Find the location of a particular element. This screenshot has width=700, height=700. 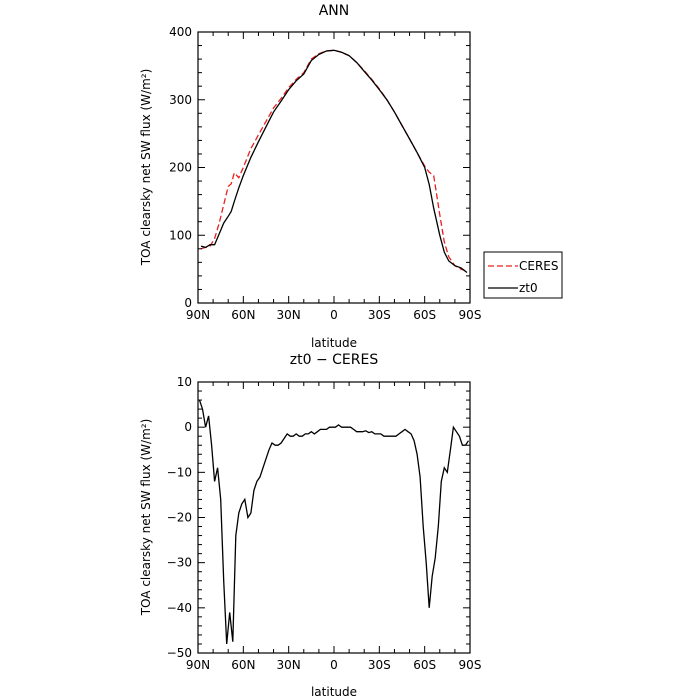

legend-box is located at coordinates (523, 275).